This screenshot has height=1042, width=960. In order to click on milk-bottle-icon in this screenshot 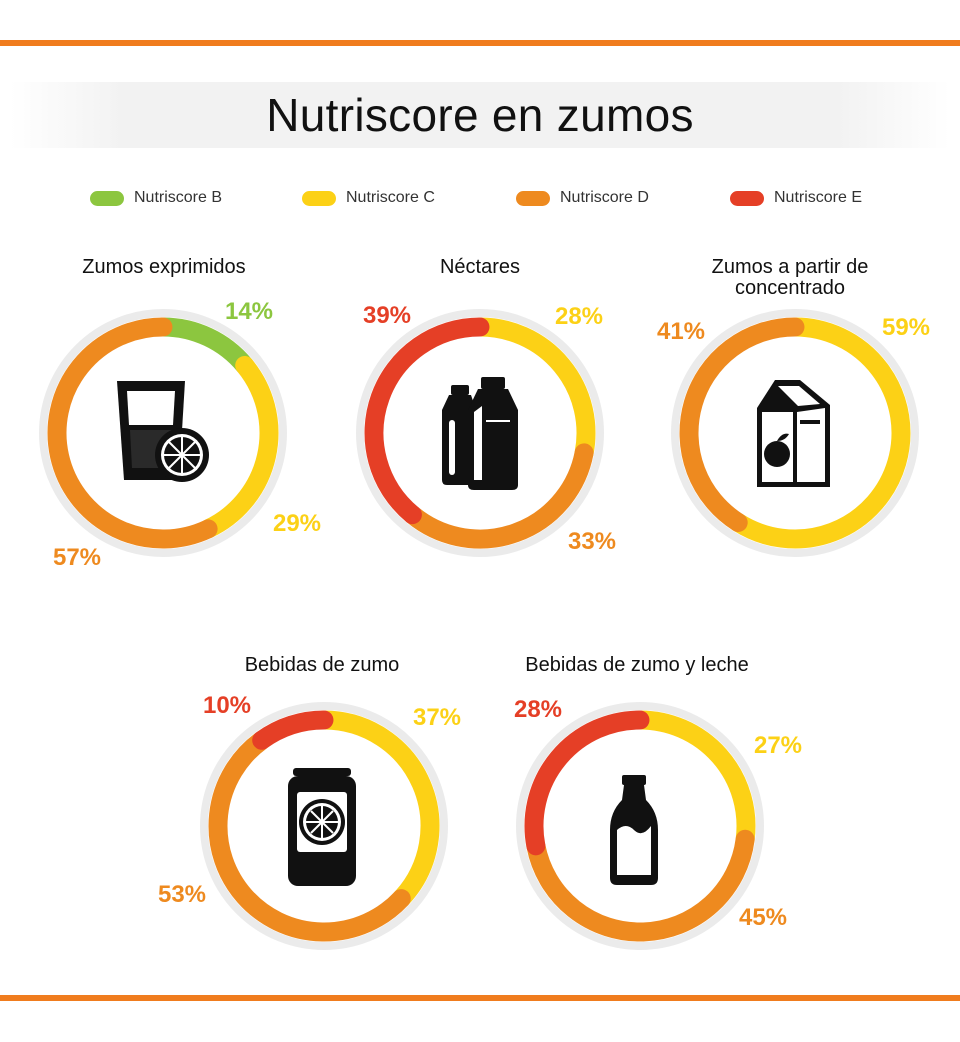, I will do `click(634, 830)`.